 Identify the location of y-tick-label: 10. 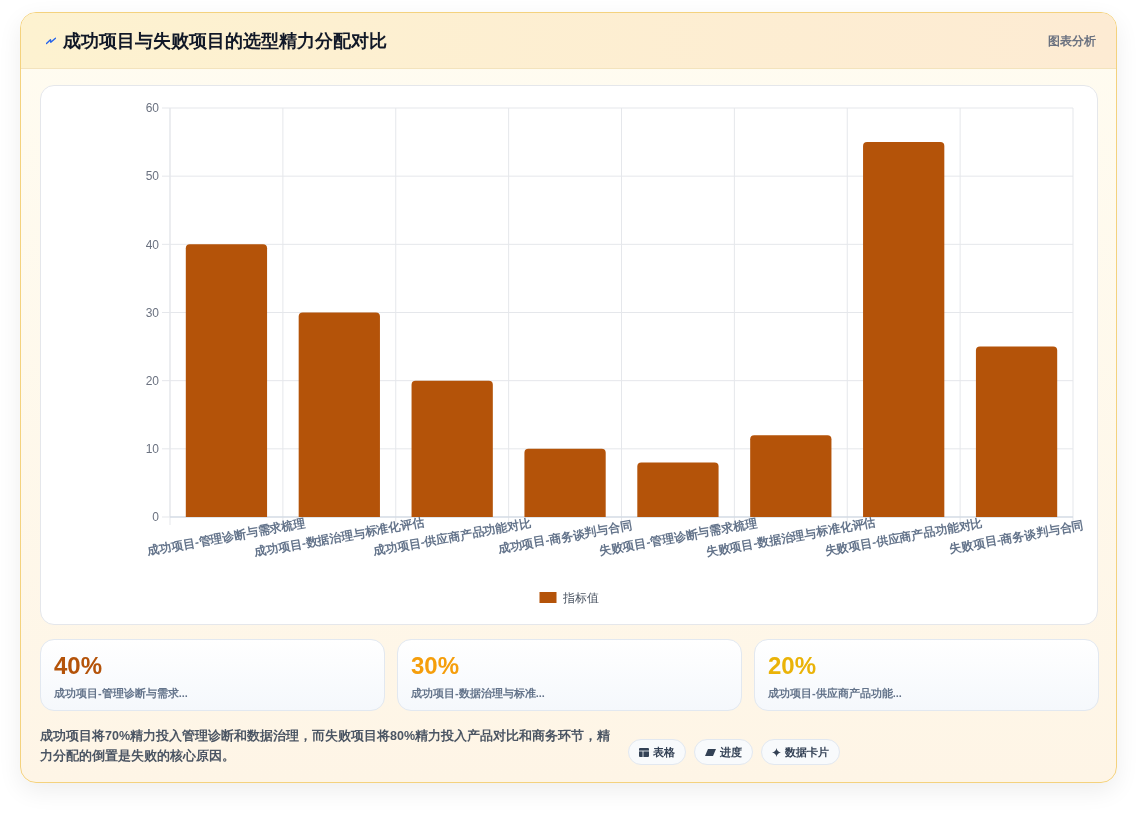
(152, 449).